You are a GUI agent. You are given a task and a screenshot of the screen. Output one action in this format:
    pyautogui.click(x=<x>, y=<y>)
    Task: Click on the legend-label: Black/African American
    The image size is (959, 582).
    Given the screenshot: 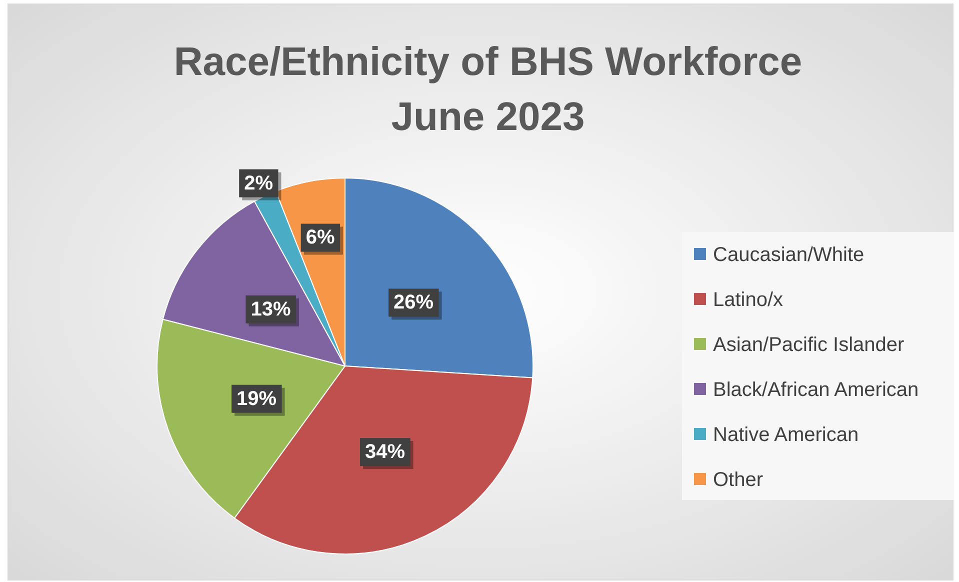 What is the action you would take?
    pyautogui.click(x=816, y=390)
    